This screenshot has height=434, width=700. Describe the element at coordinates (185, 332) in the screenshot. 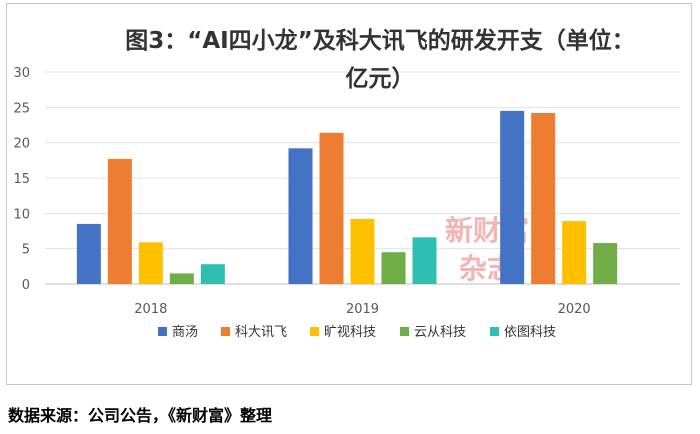

I see `legend-label: 商汤` at that location.